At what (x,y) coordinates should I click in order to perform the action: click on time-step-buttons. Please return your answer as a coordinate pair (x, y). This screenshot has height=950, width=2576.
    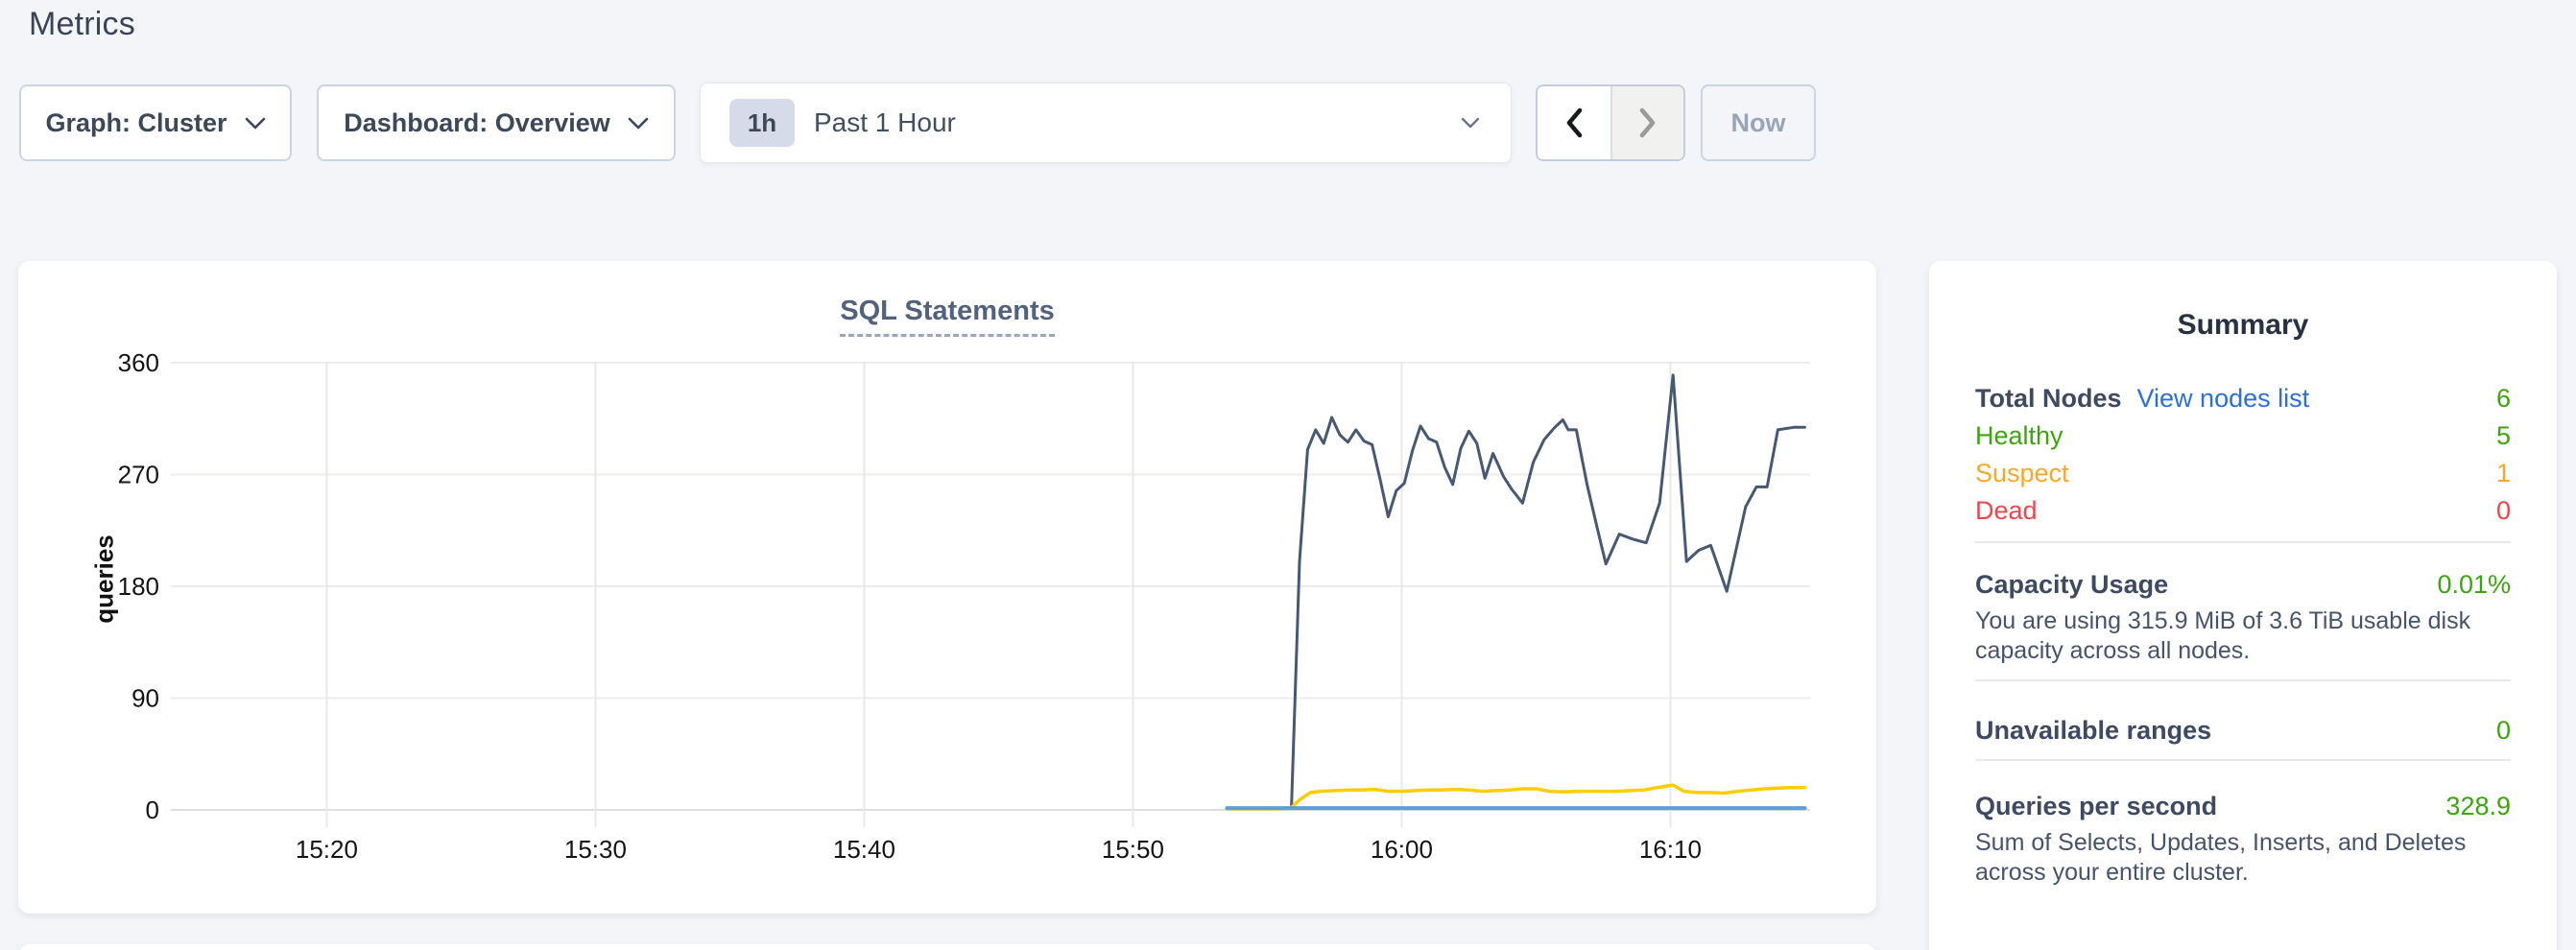
    Looking at the image, I should click on (1610, 122).